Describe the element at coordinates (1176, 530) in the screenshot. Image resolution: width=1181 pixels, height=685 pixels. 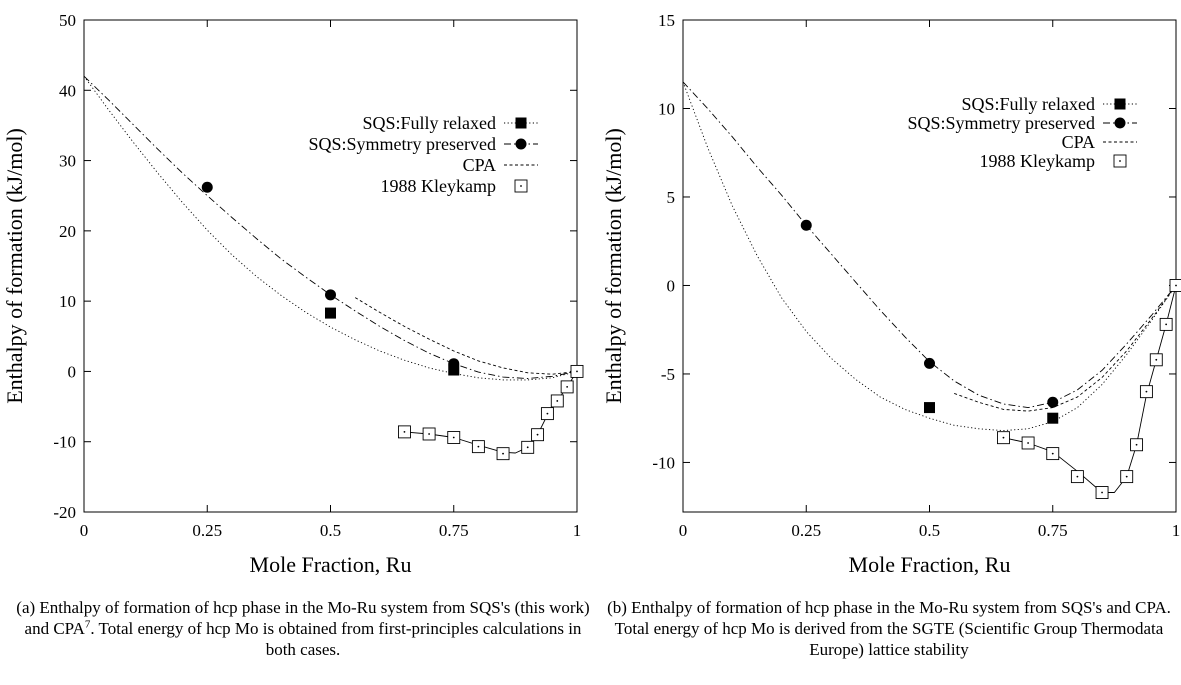
I see `panel-b-xtick-label: 1` at that location.